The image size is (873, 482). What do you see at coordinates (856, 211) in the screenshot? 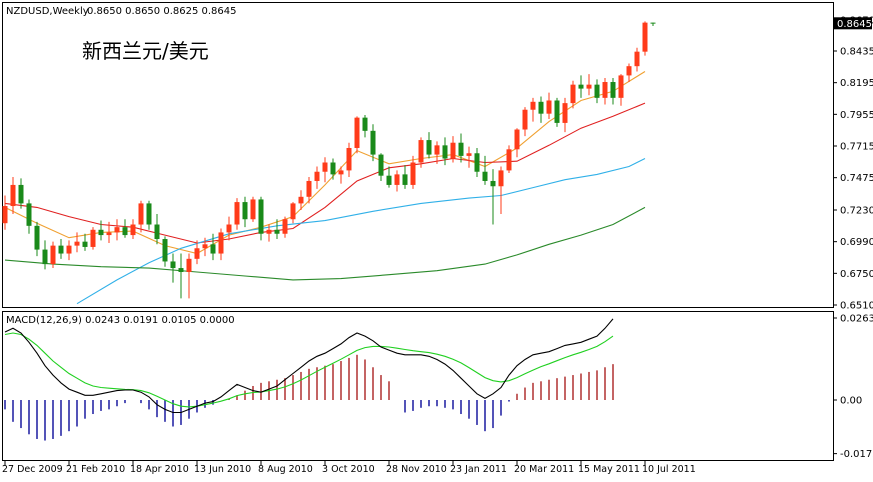
I see `price-tick-label: 0.7230` at bounding box center [856, 211].